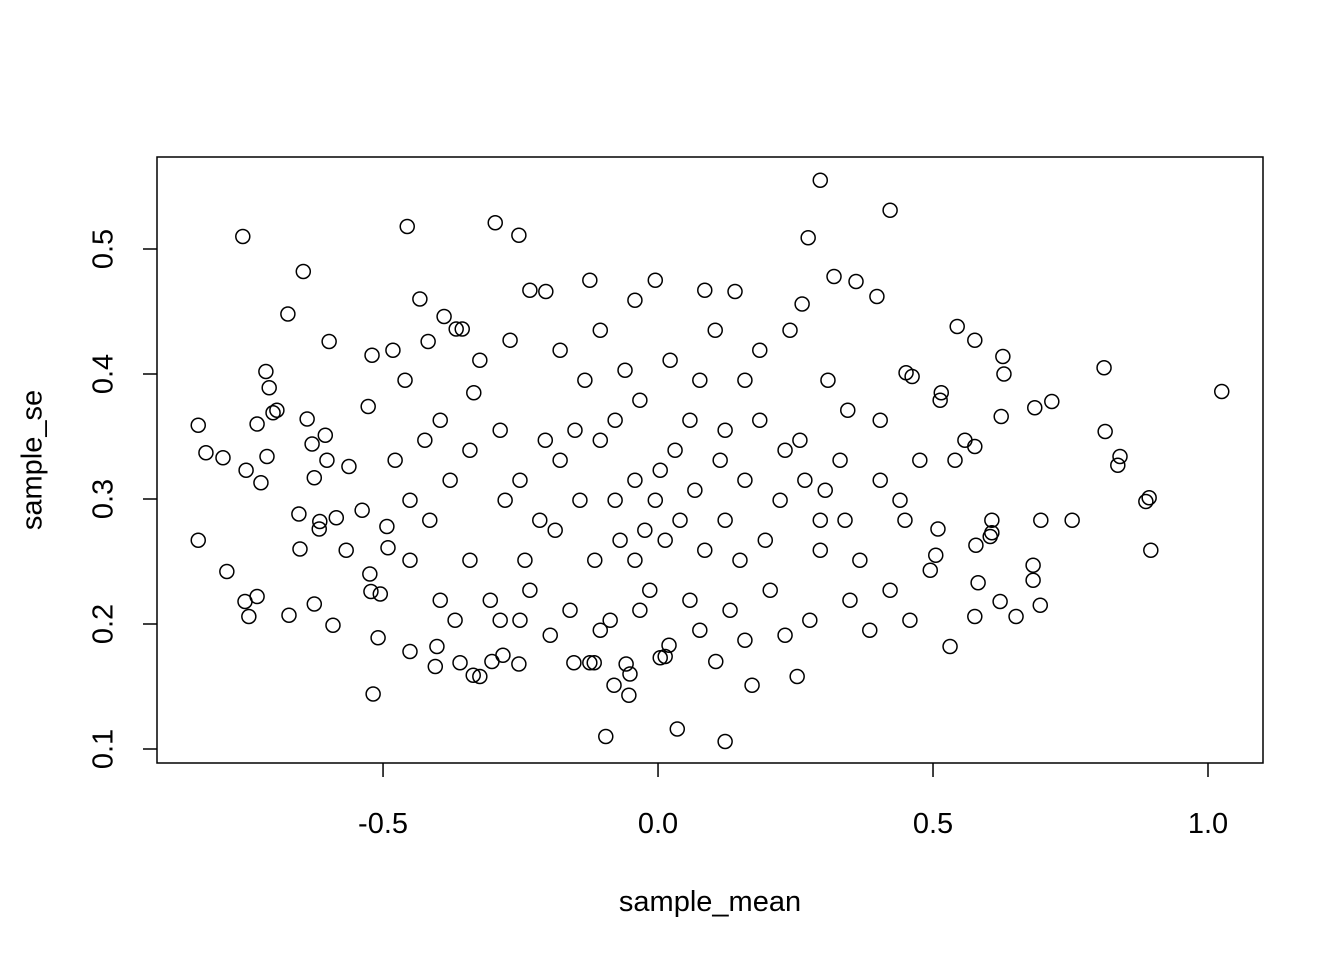 The height and width of the screenshot is (965, 1344). Describe the element at coordinates (933, 824) in the screenshot. I see `x-tick-label: 0.5` at that location.